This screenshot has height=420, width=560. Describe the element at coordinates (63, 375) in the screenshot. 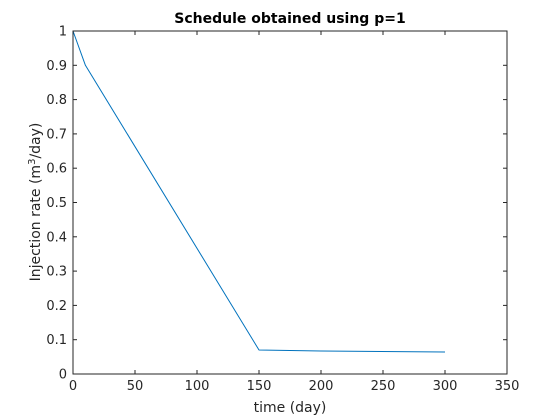

I see `y-tick-label: 0` at that location.